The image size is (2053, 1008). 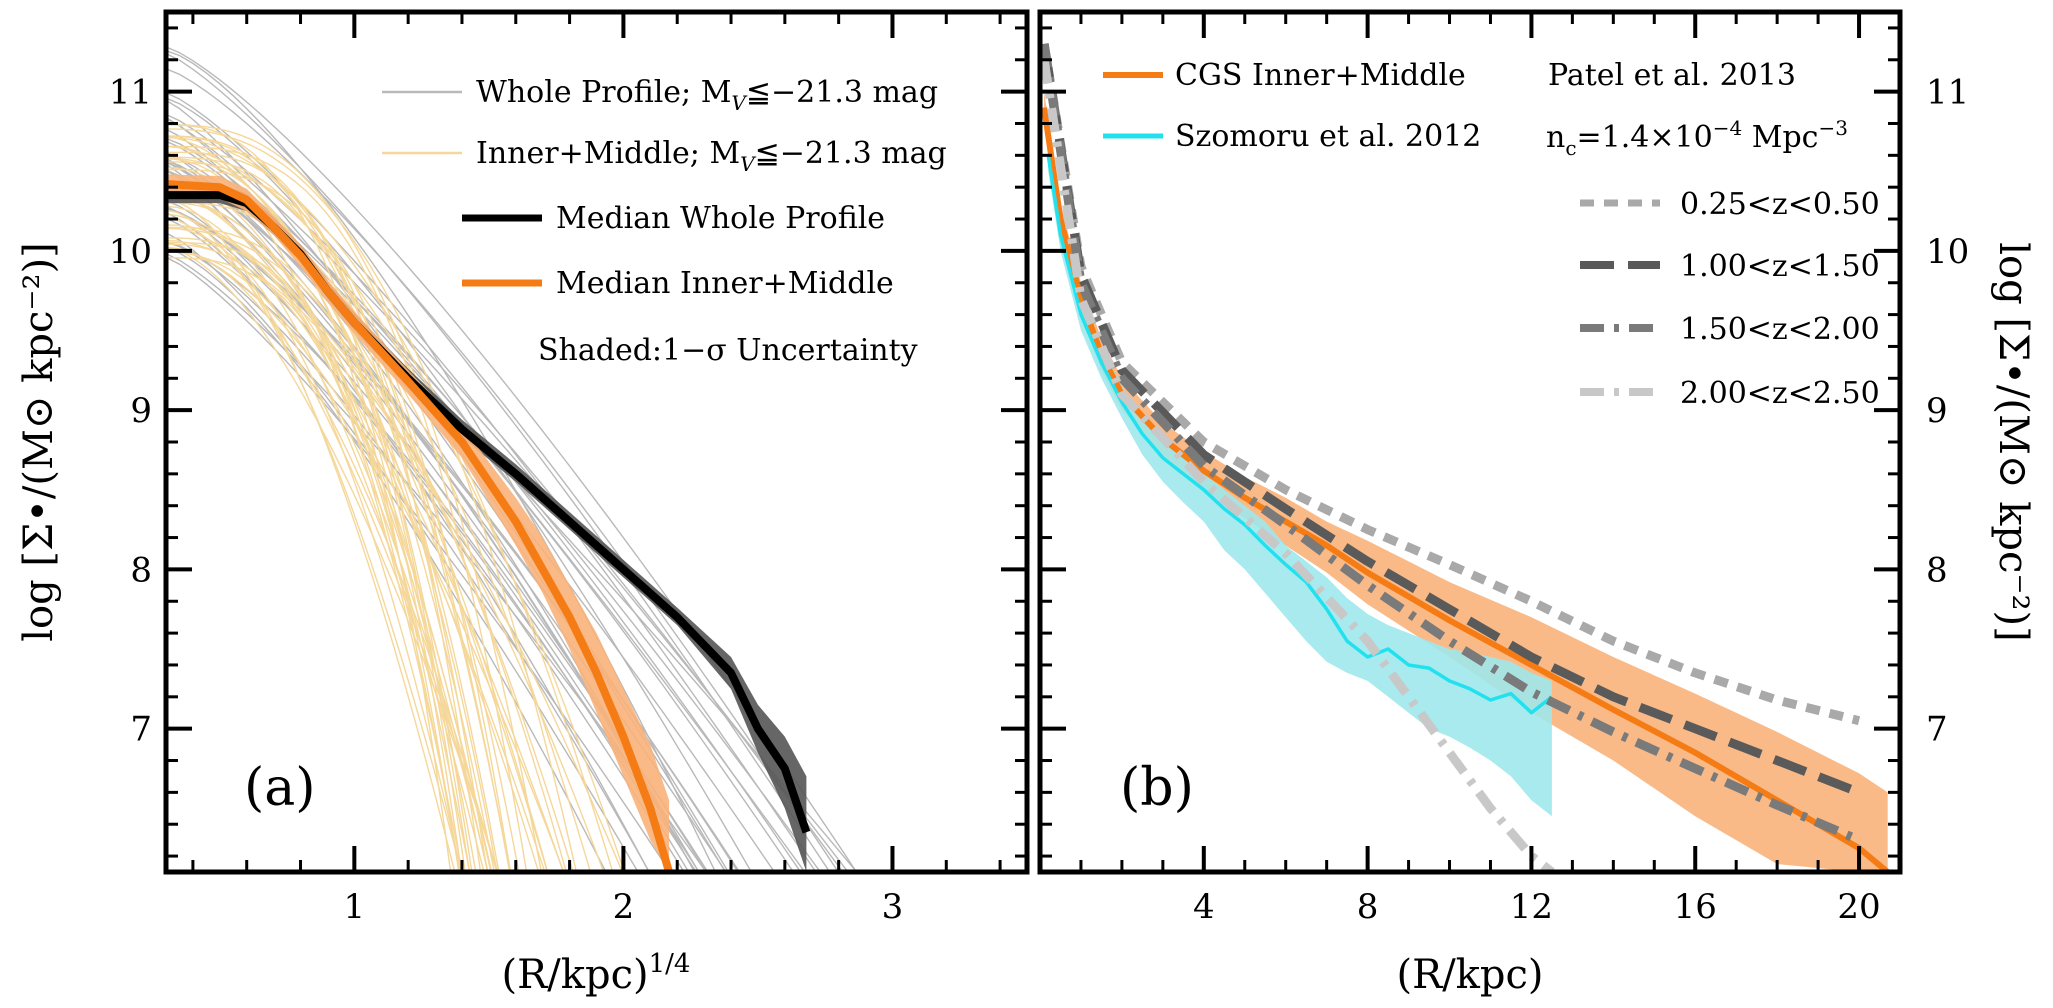 What do you see at coordinates (1697, 138) in the screenshot?
I see `legend-subtitle-density: nc=1.4×10−4 Mpc−3` at bounding box center [1697, 138].